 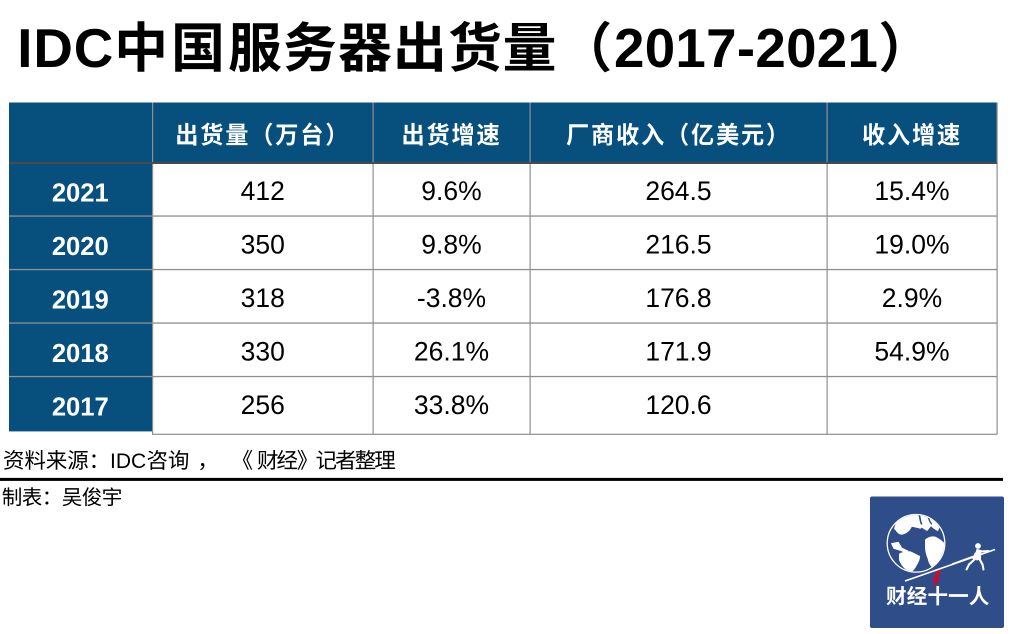 What do you see at coordinates (451, 405) in the screenshot?
I see `svg-text: 33.8%` at bounding box center [451, 405].